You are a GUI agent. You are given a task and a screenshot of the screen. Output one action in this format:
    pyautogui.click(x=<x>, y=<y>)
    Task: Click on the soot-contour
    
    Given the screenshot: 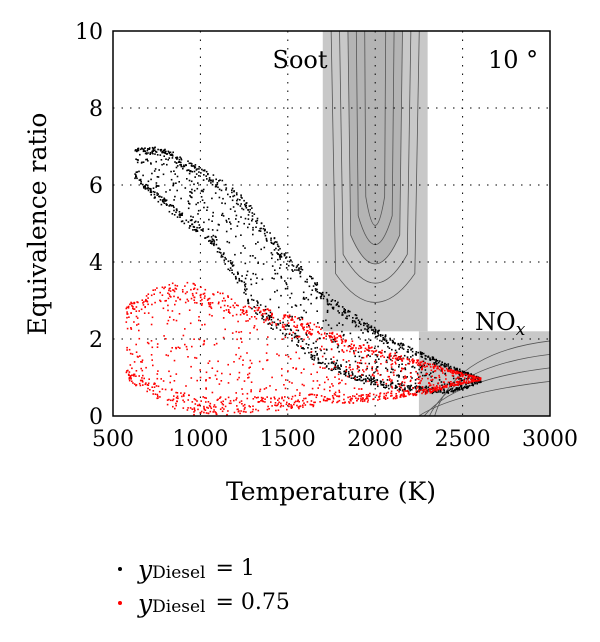 What is the action you would take?
    pyautogui.click(x=375, y=157)
    